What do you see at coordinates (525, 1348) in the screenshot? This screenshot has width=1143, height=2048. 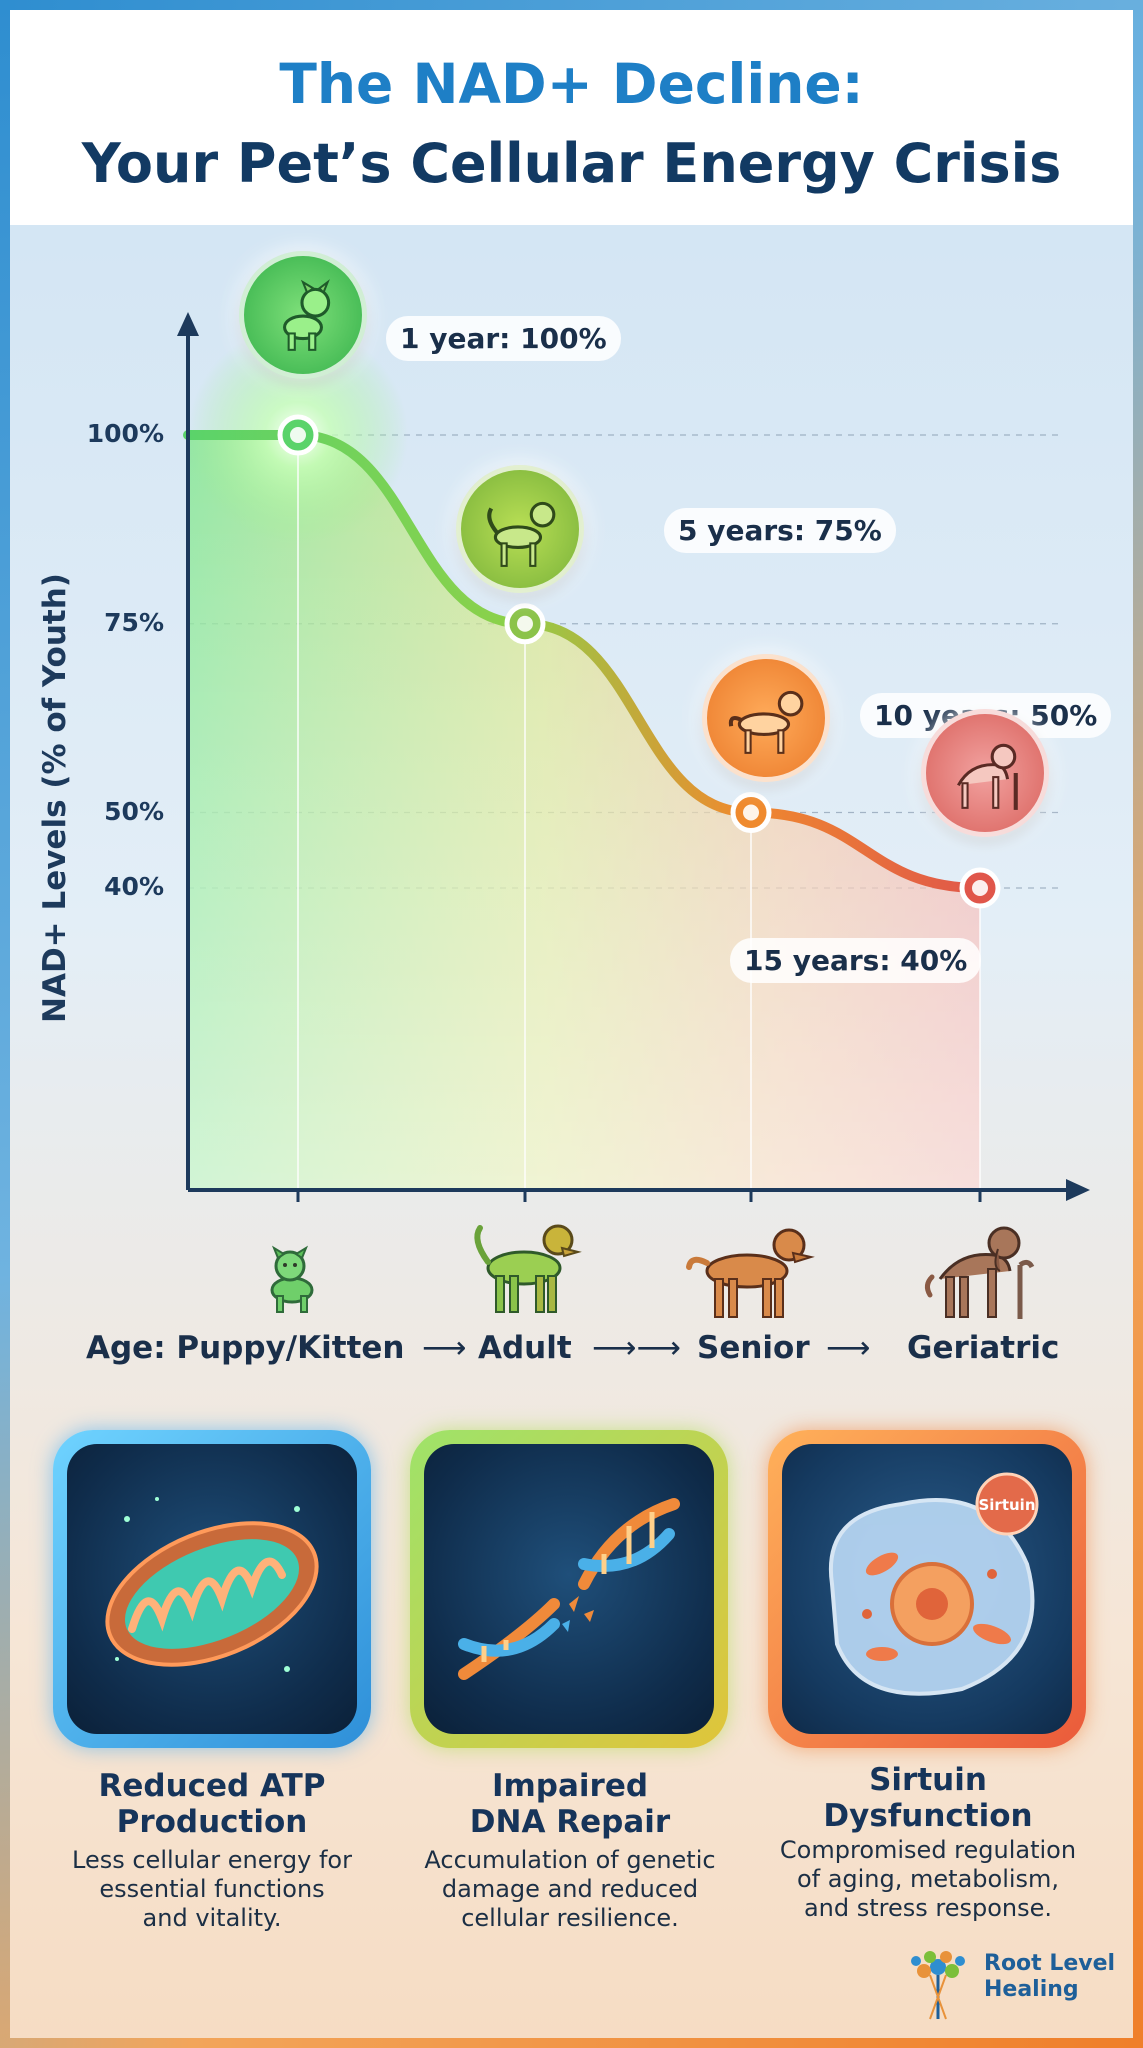 I see `age-stage-adult: Adult` at bounding box center [525, 1348].